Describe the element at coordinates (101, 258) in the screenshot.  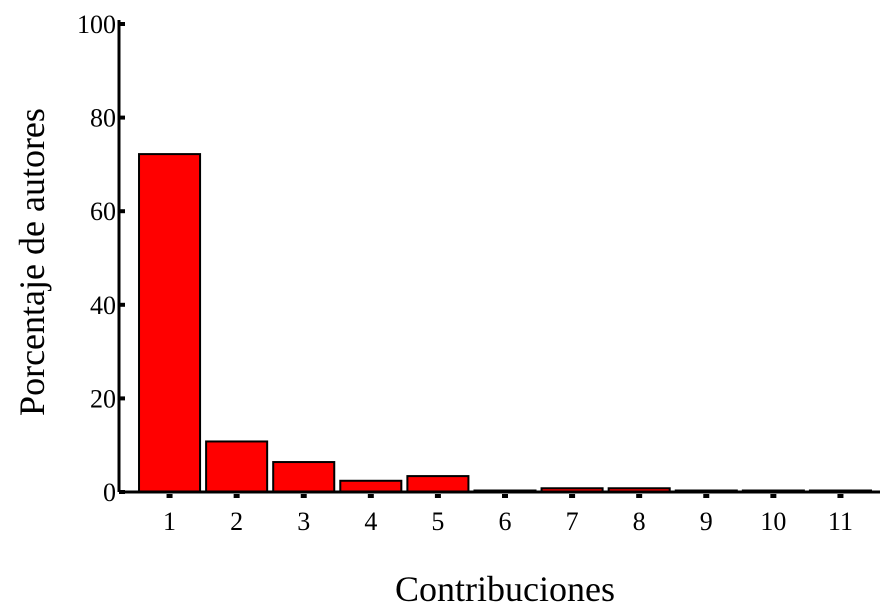
I see `y-axis-ticks: 0 20 40 60 80 100` at that location.